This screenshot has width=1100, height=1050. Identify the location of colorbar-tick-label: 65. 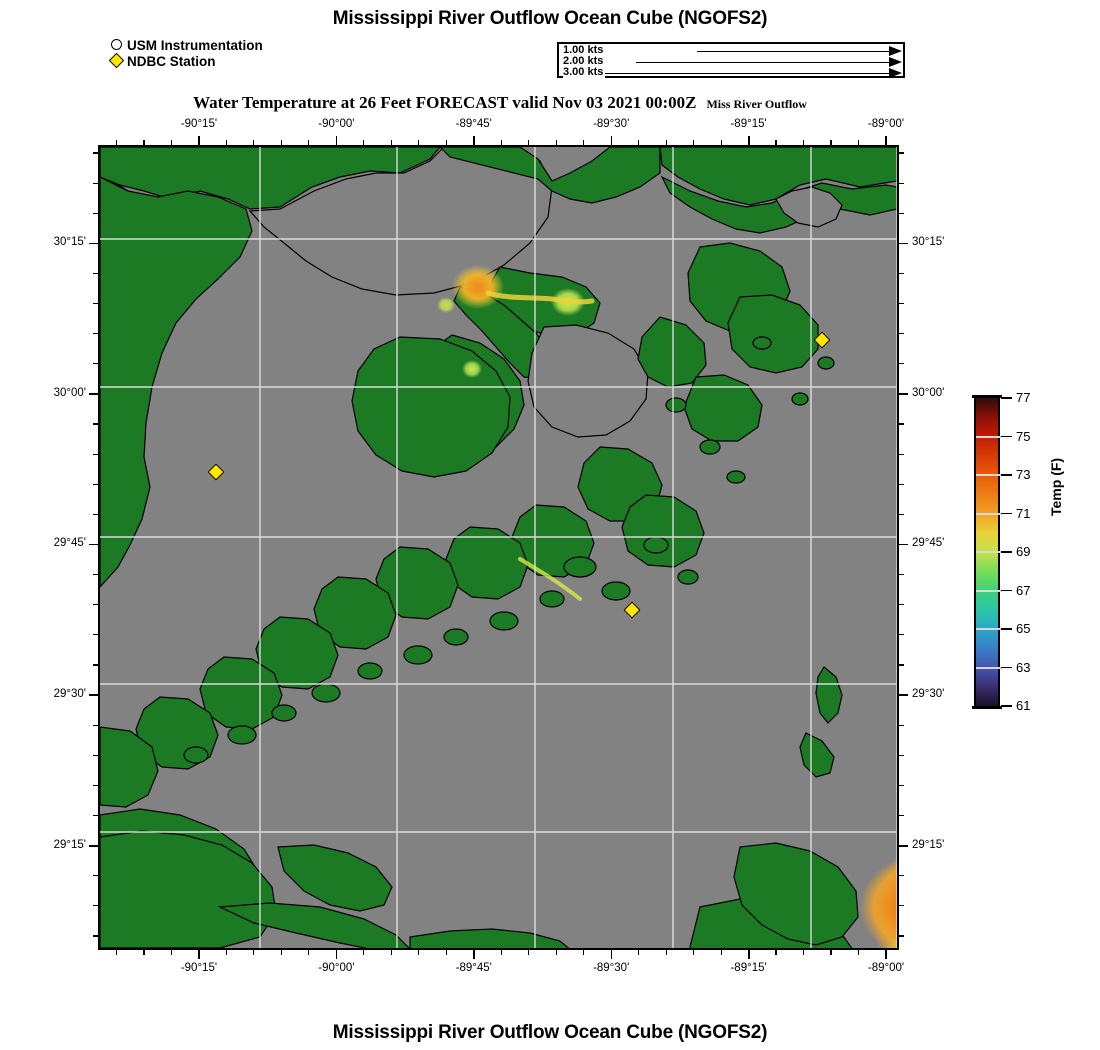
(1023, 628).